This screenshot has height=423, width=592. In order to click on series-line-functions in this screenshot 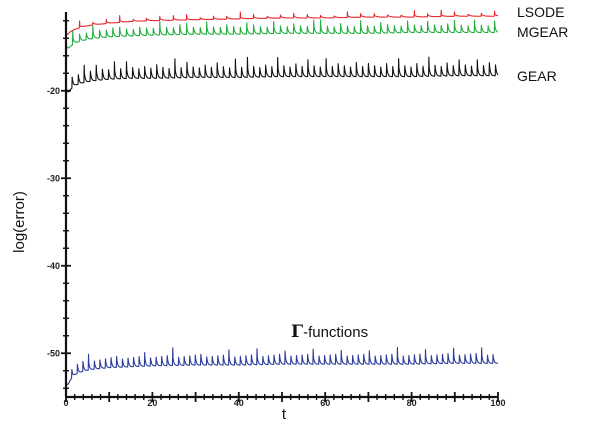, I will do `click(282, 366)`.